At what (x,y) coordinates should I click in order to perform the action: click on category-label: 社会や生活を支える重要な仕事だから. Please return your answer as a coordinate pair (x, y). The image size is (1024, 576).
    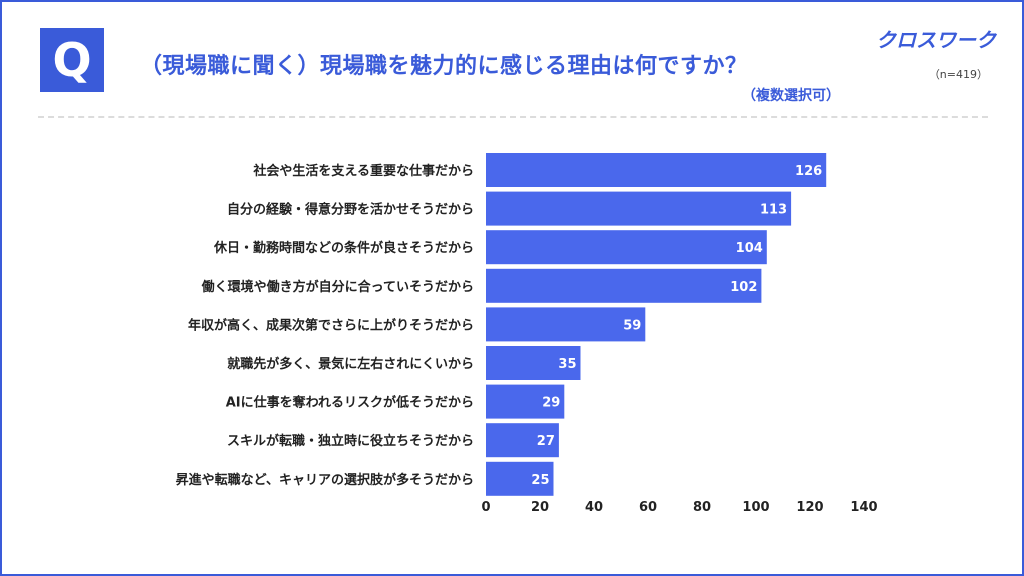
    Looking at the image, I should click on (363, 171).